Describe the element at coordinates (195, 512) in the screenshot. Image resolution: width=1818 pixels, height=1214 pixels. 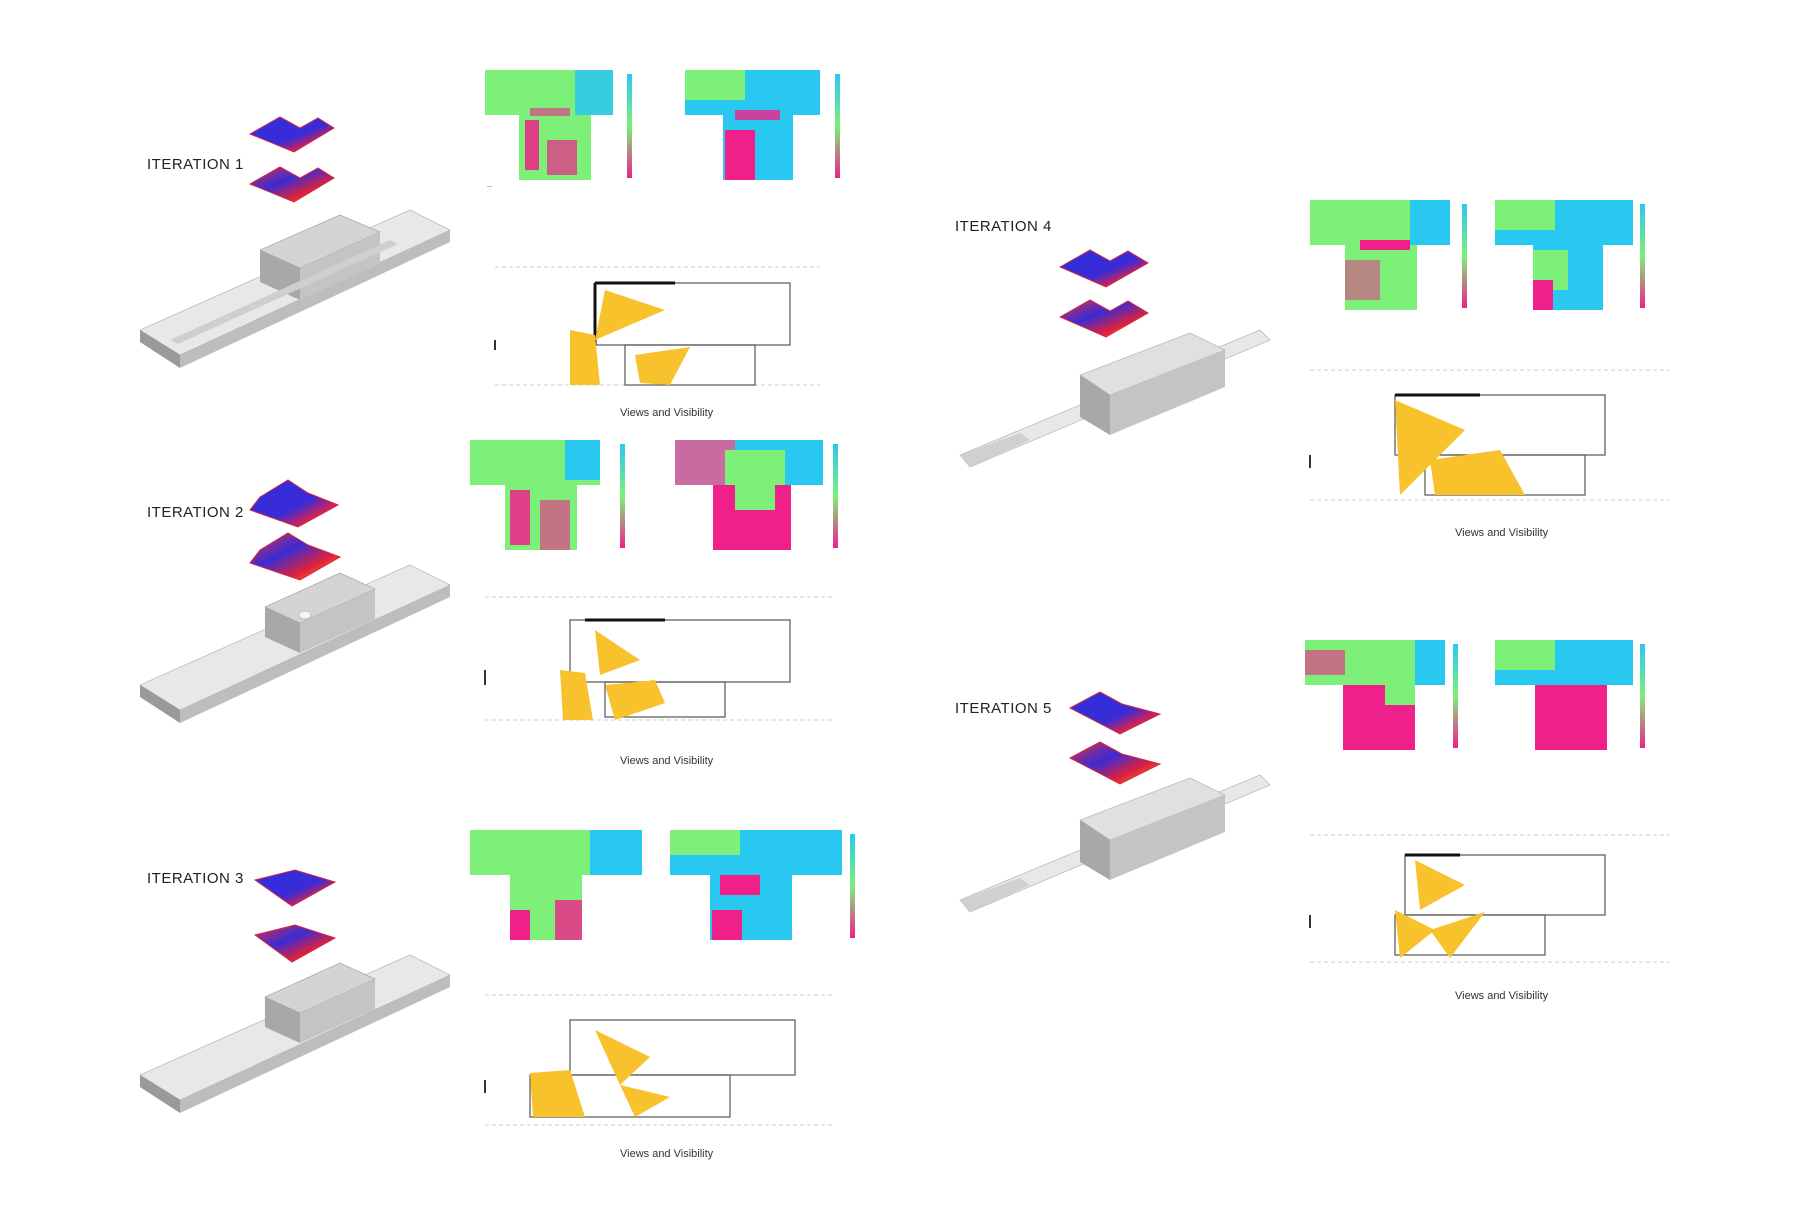
I see `iteration-title: ITERATION 2` at that location.